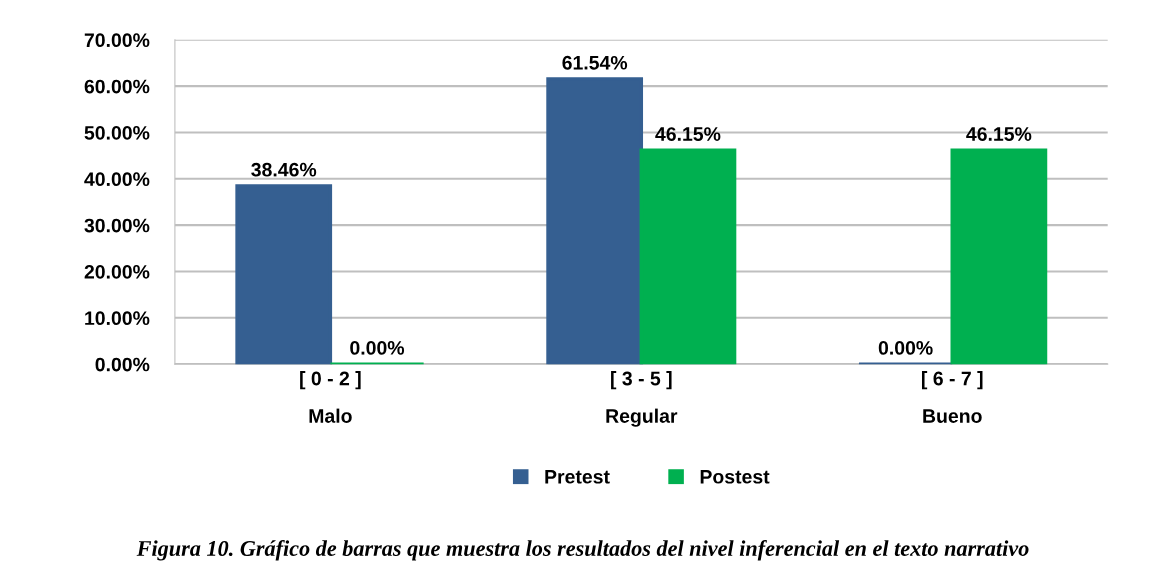 Image resolution: width=1166 pixels, height=569 pixels. Describe the element at coordinates (117, 225) in the screenshot. I see `y-tick-label: 30.00%` at that location.